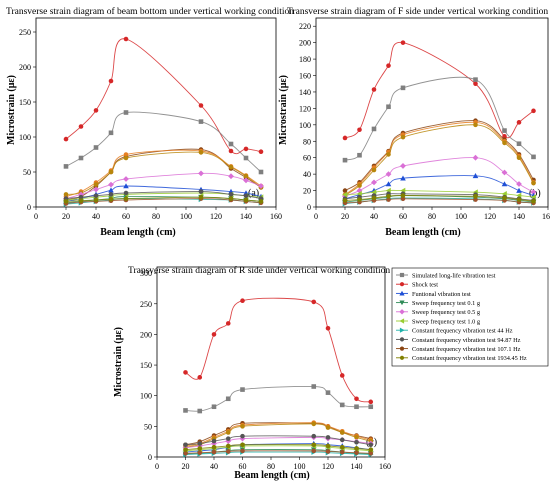  What do you see at coordinates (138, 232) in the screenshot?
I see `x-axis-label: Beam length (cm)` at bounding box center [138, 232].